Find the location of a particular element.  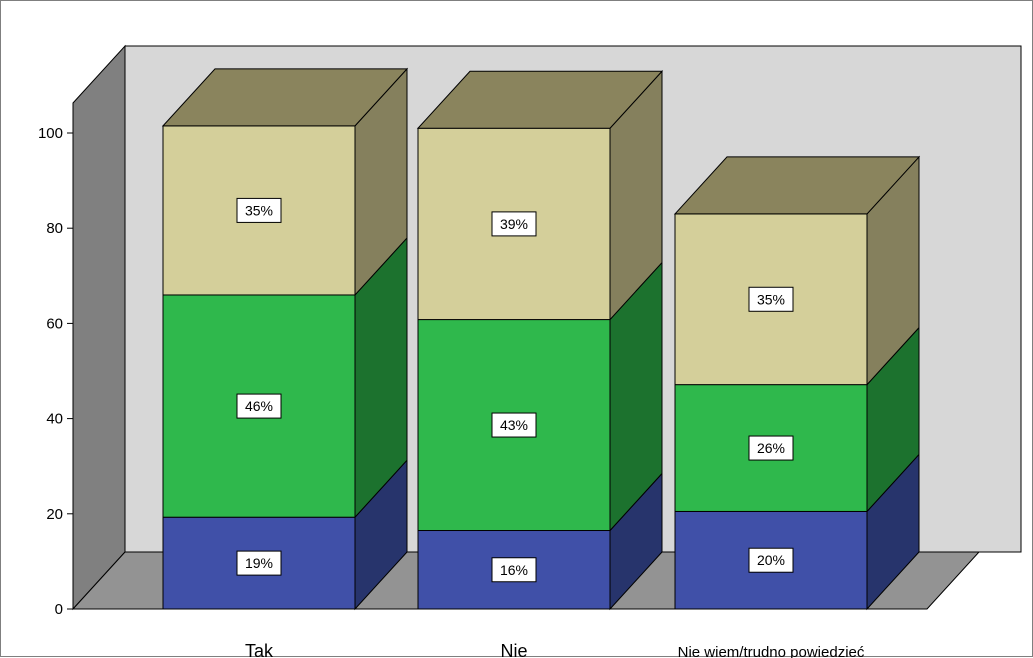

data-label-0-0: 19% is located at coordinates (259, 563).